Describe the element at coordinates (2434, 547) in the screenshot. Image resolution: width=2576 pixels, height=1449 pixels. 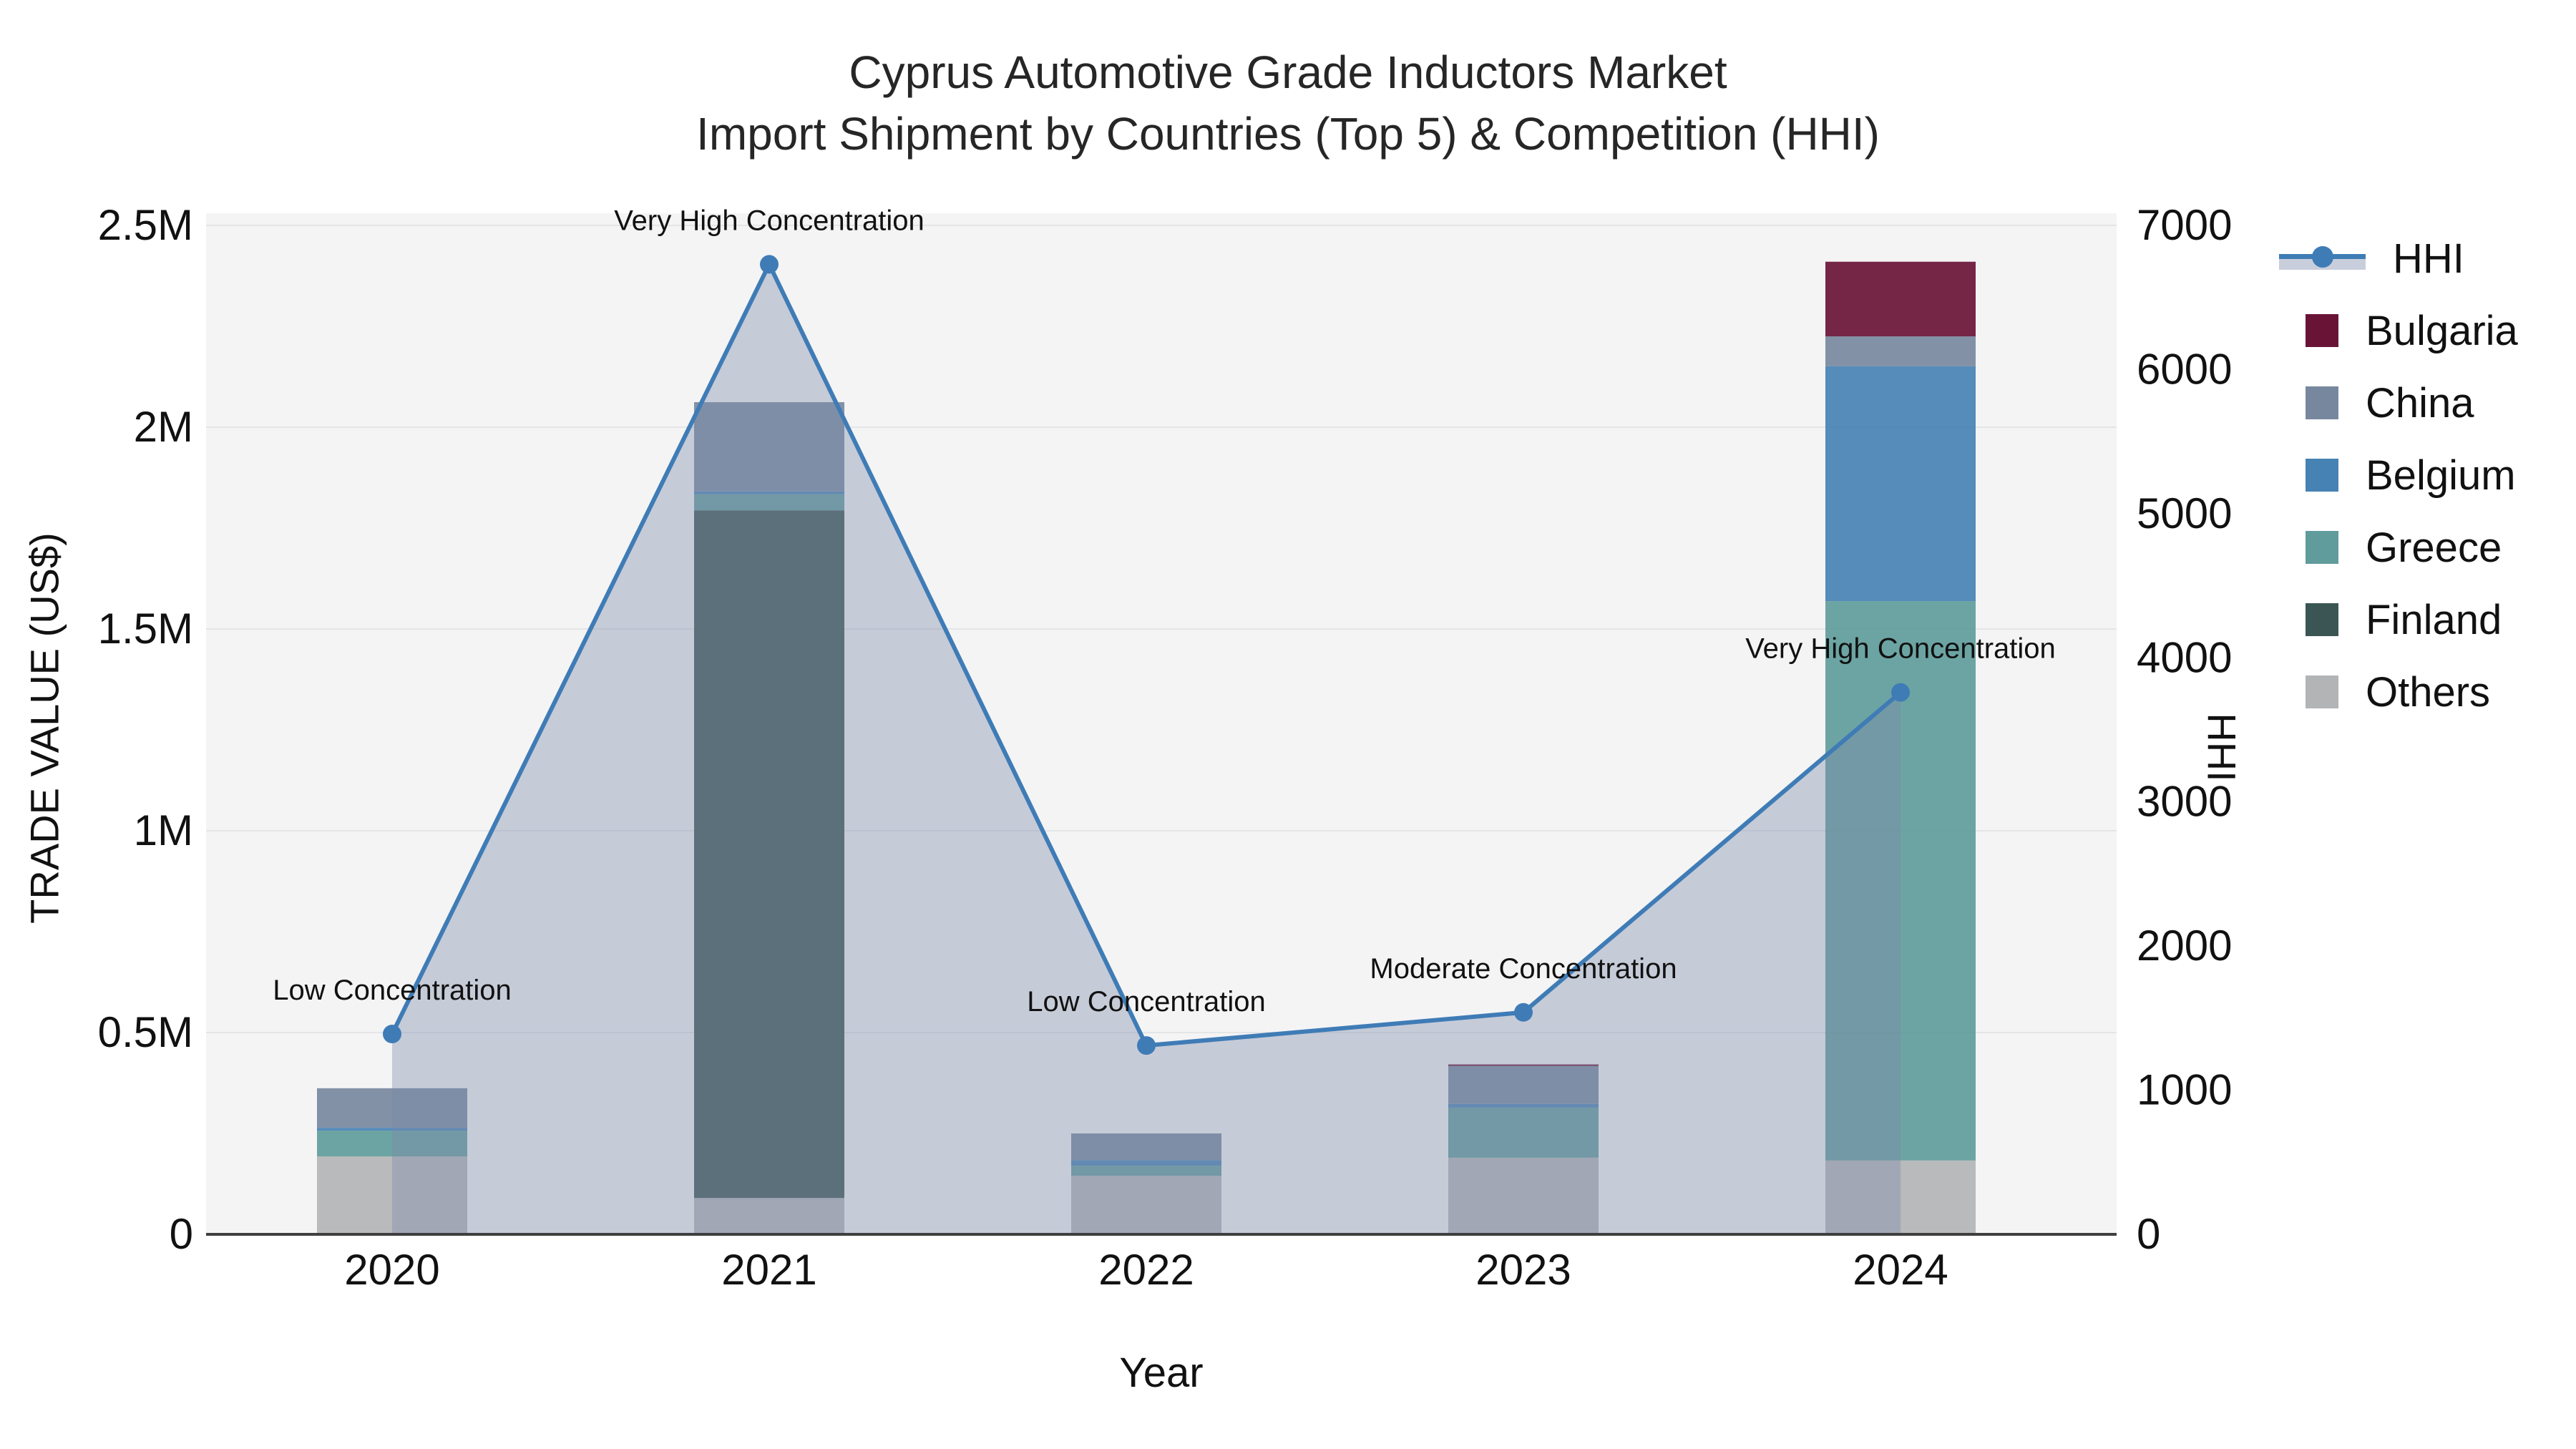
I see `legend-label-greece: Greece` at that location.